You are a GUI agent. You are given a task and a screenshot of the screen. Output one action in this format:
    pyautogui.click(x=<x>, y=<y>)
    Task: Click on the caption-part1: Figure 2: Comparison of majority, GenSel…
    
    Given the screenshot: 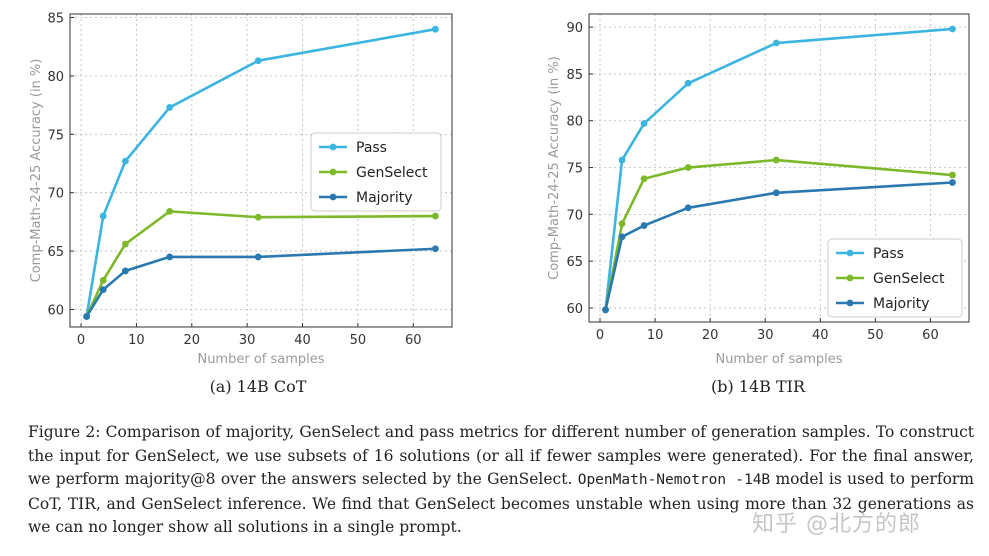 What is the action you would take?
    pyautogui.click(x=501, y=455)
    